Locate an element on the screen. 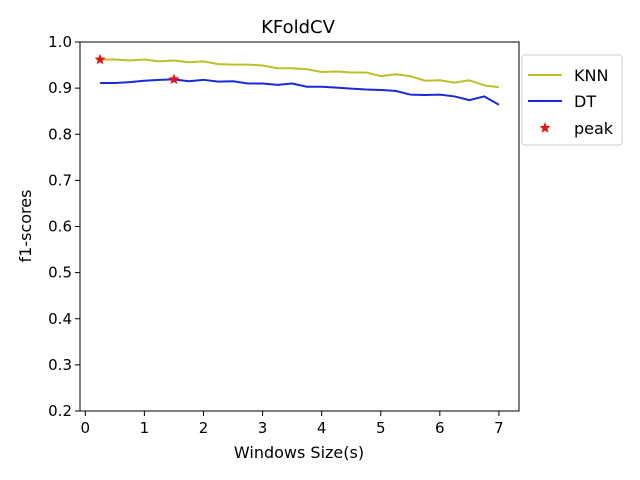  series-line-knn is located at coordinates (300, 73).